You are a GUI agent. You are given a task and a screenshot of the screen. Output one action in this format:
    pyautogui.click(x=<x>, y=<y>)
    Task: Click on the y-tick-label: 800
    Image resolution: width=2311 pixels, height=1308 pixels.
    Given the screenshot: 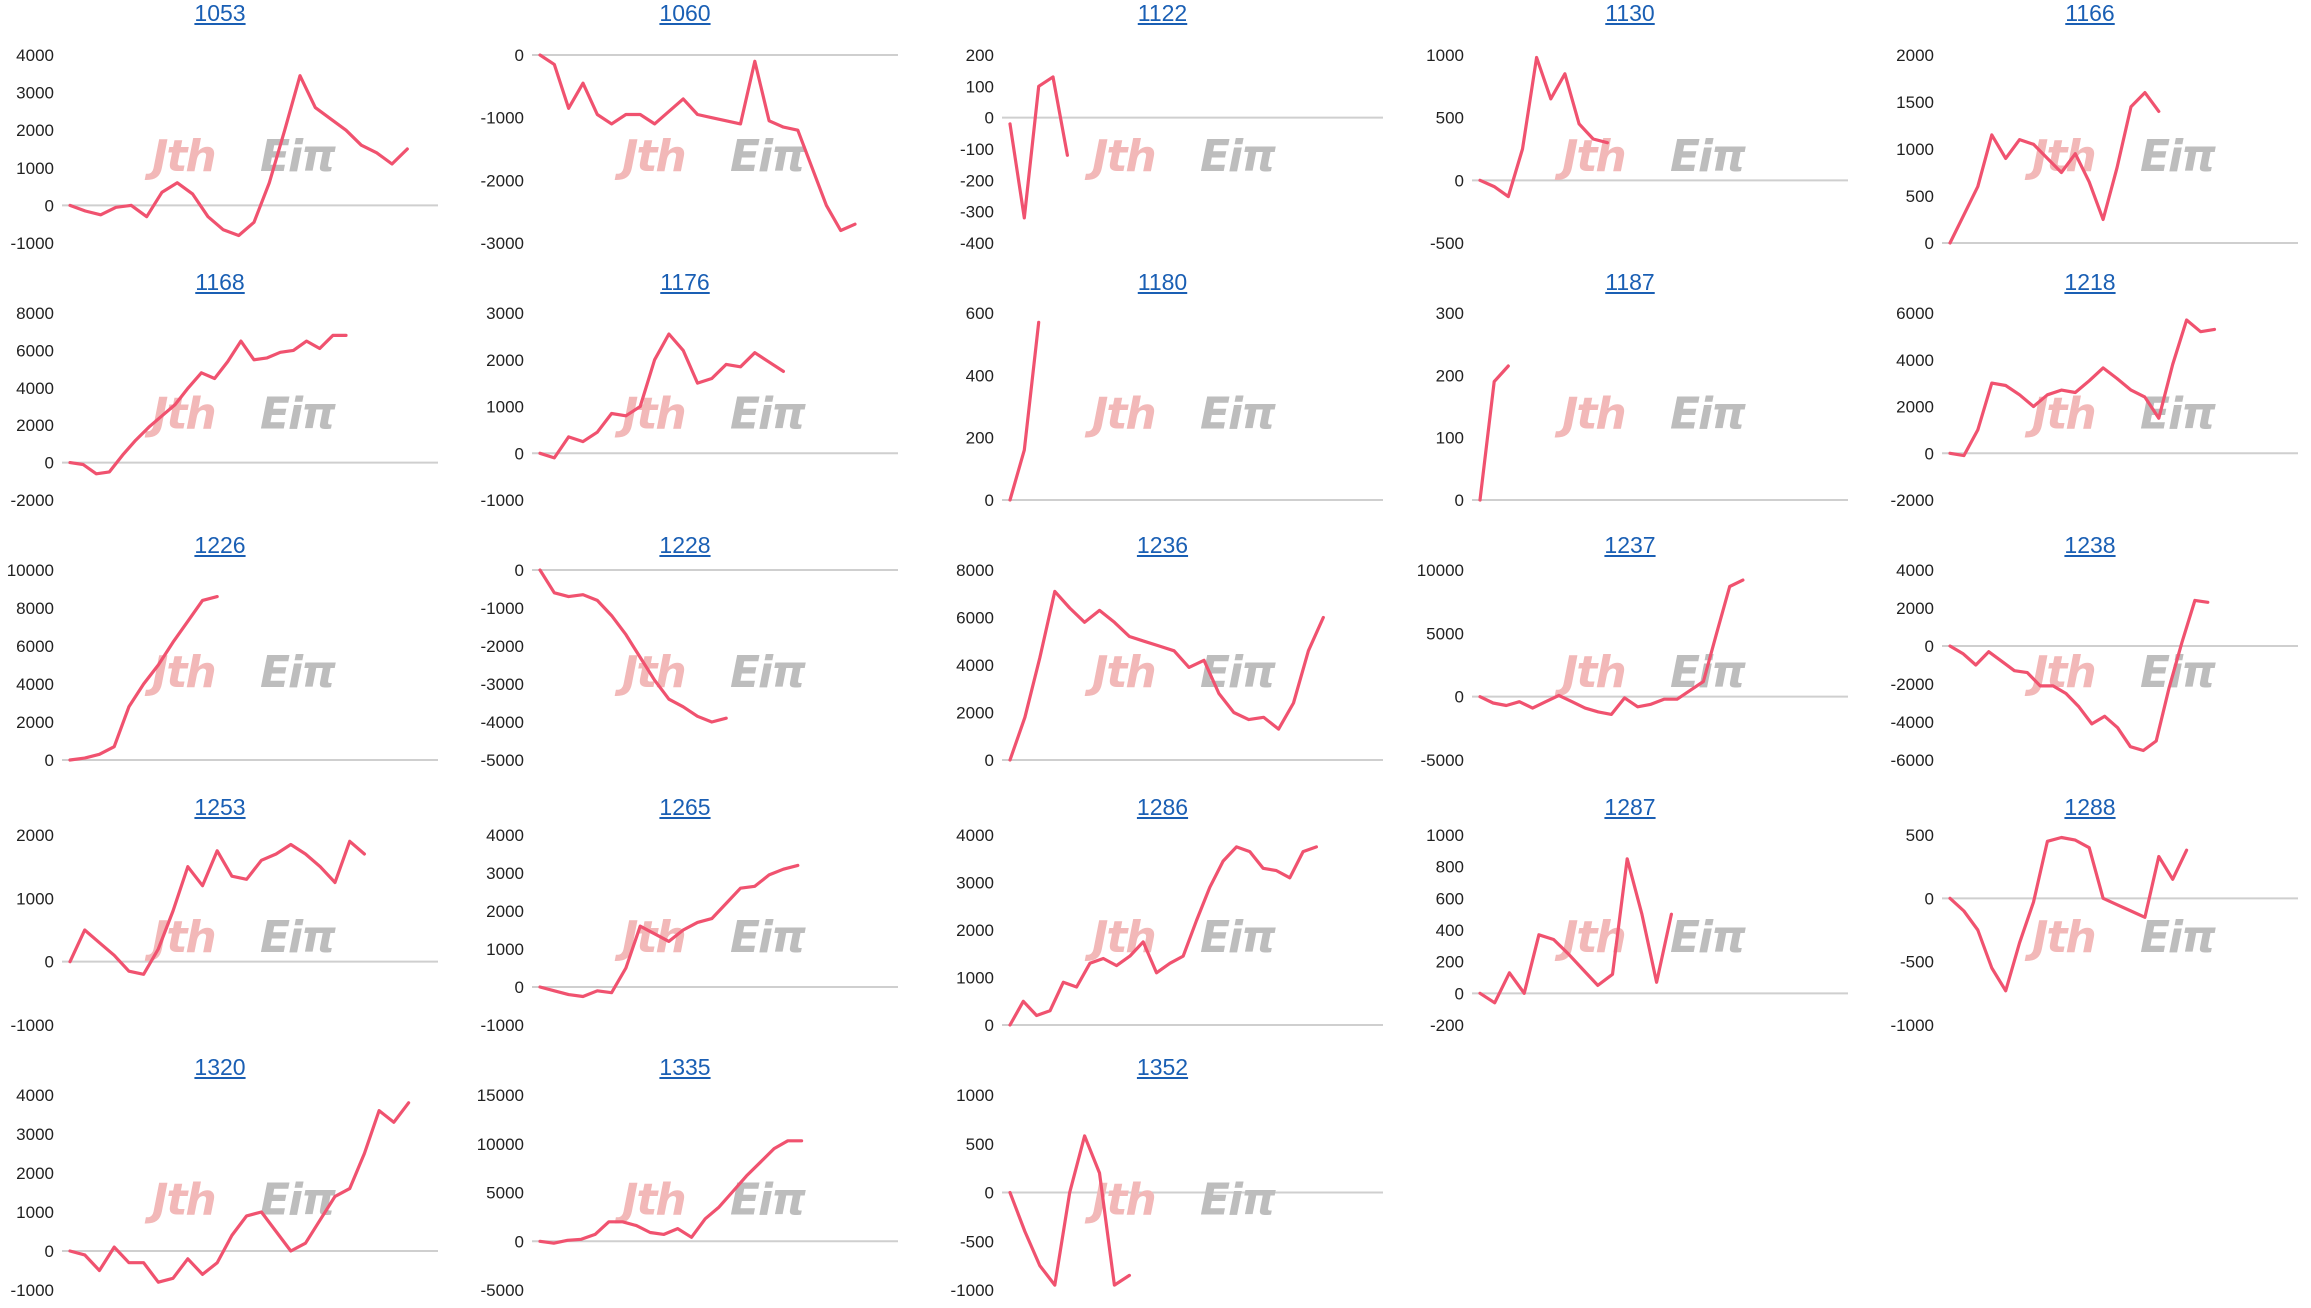 What is the action you would take?
    pyautogui.click(x=1450, y=867)
    